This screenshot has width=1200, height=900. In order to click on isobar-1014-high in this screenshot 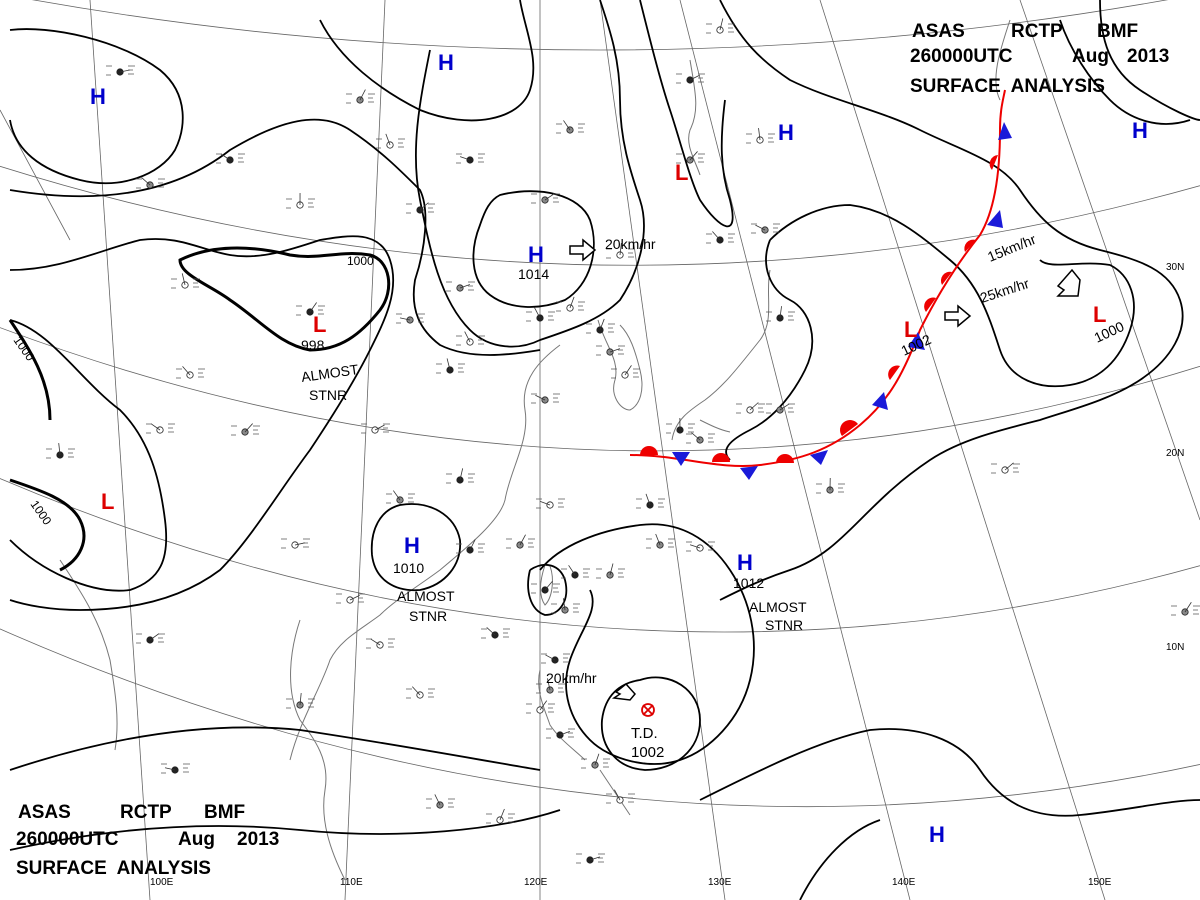, I will do `click(533, 249)`.